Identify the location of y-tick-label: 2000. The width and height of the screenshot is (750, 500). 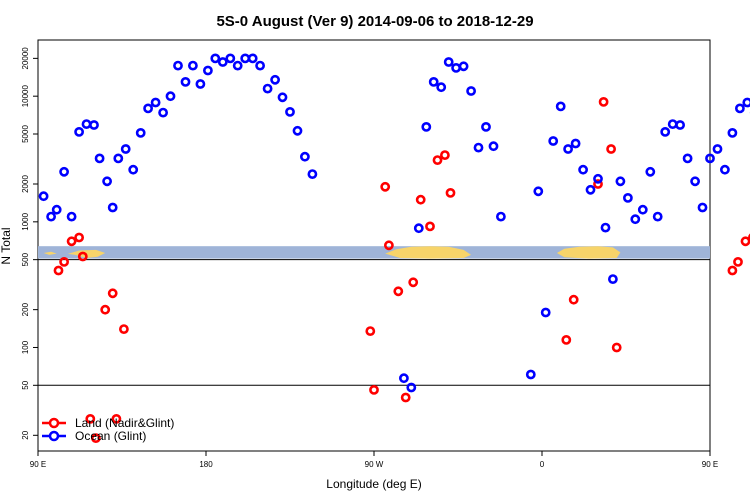
(25, 184).